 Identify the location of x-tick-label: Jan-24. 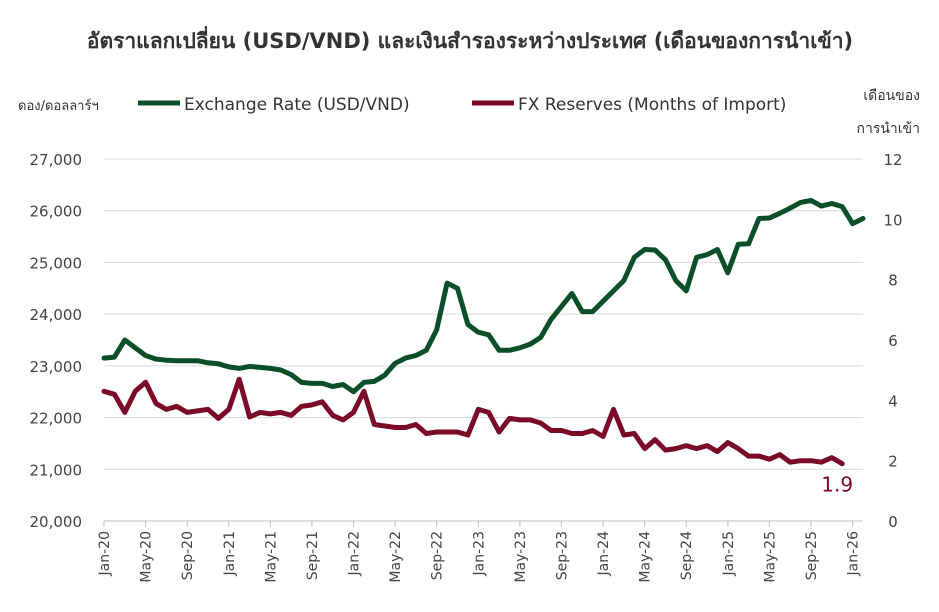
(604, 554).